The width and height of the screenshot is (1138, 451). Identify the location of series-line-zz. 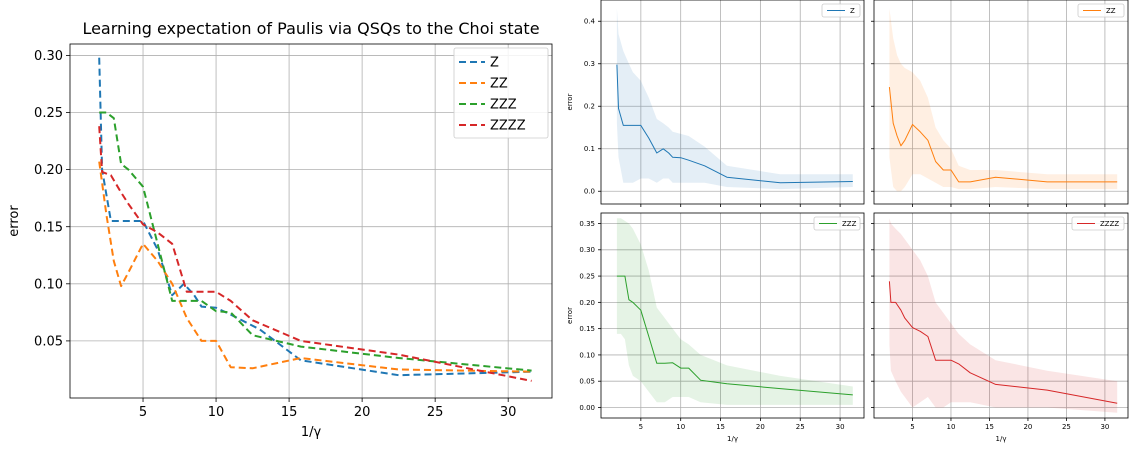
(1003, 135).